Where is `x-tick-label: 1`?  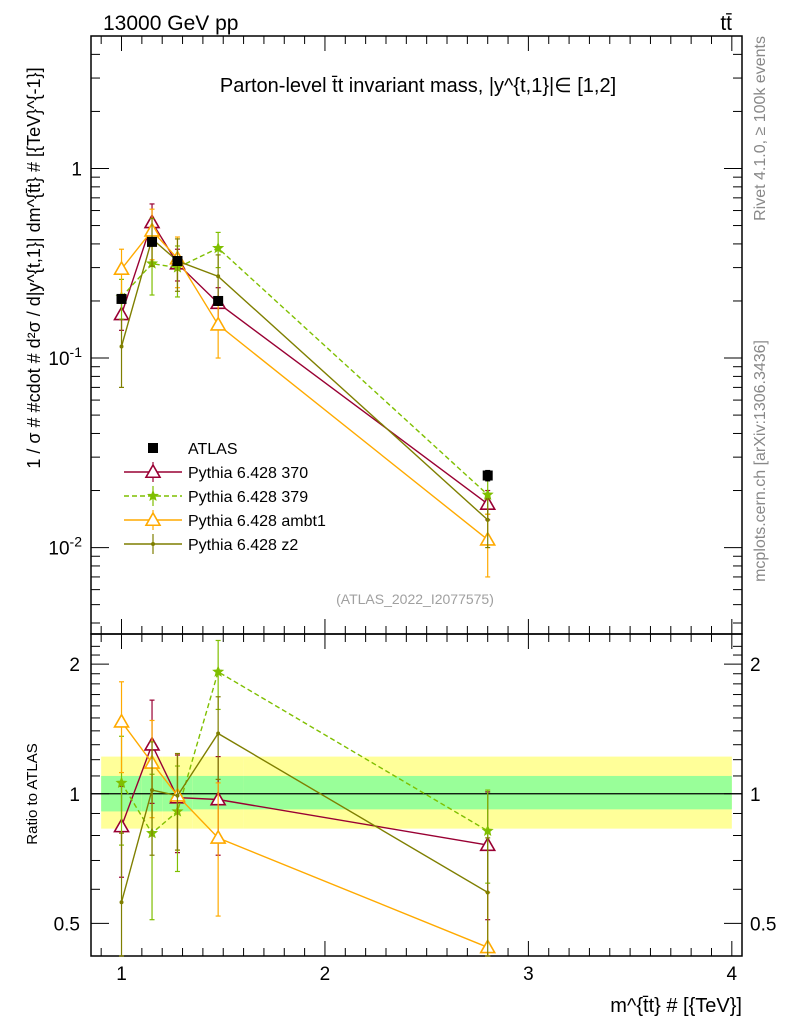
x-tick-label: 1 is located at coordinates (121, 974).